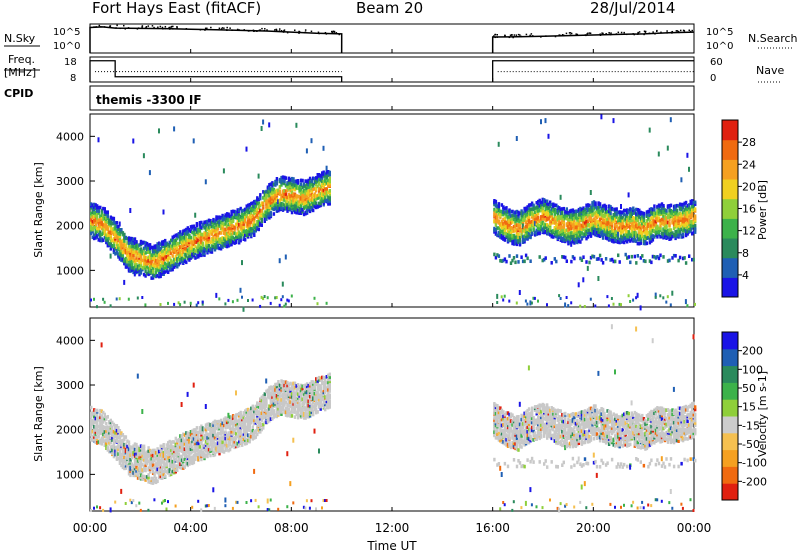 This screenshot has width=800, height=554. What do you see at coordinates (70, 430) in the screenshot?
I see `velocity-ytick-label: 2000` at bounding box center [70, 430].